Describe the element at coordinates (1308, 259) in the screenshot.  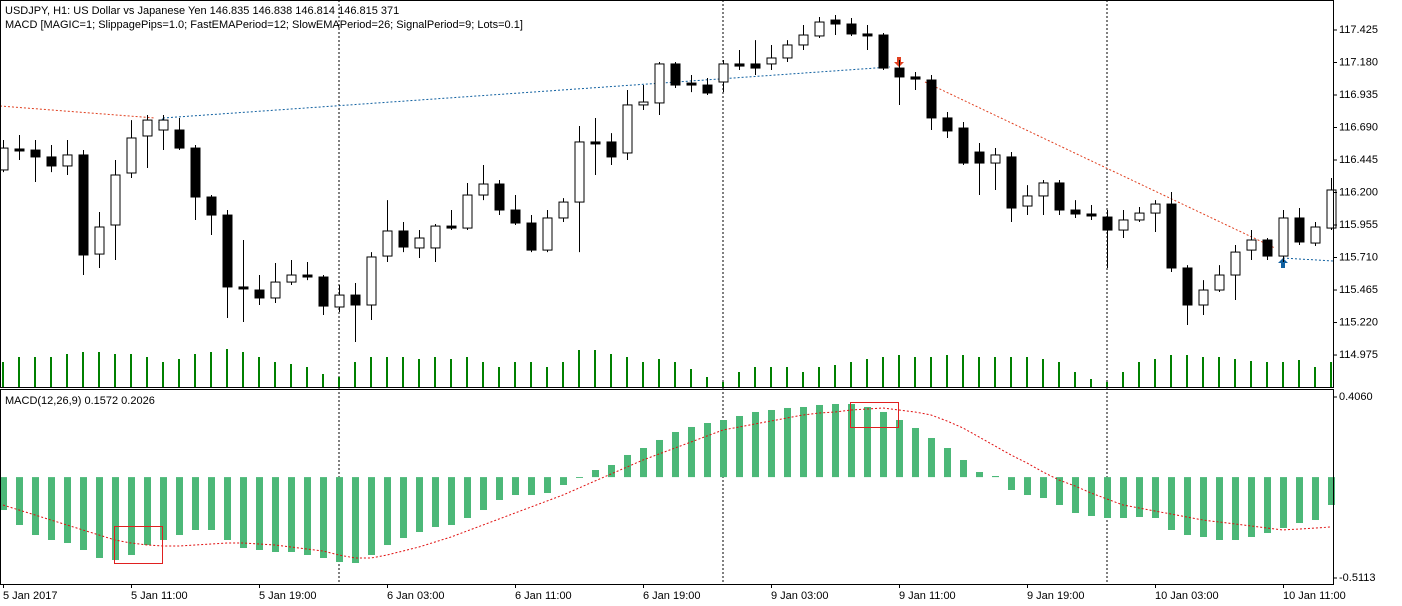
I see `trade-line` at that location.